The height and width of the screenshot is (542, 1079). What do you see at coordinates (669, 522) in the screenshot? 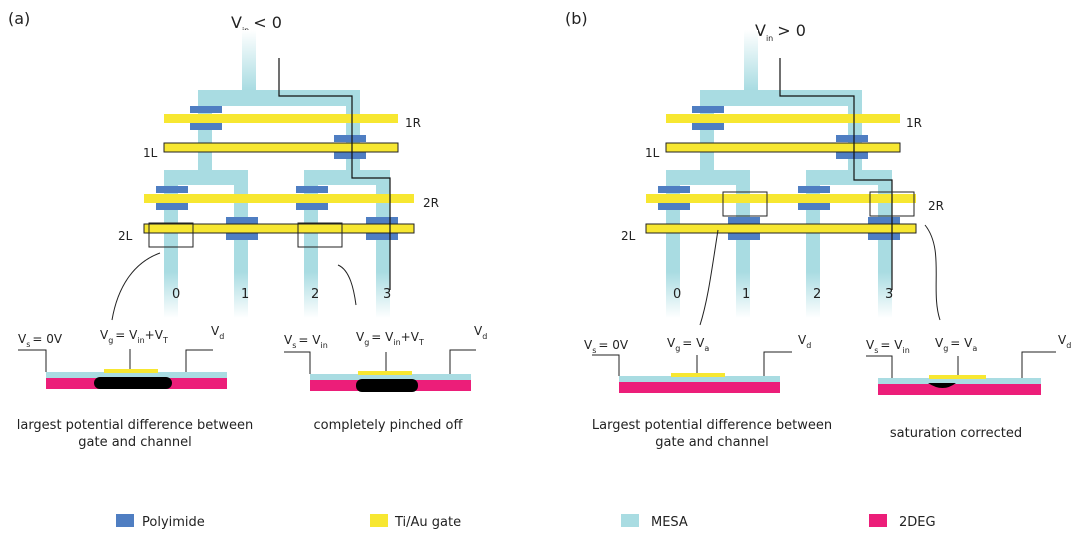
I see `svg-text: MESA` at bounding box center [669, 522].